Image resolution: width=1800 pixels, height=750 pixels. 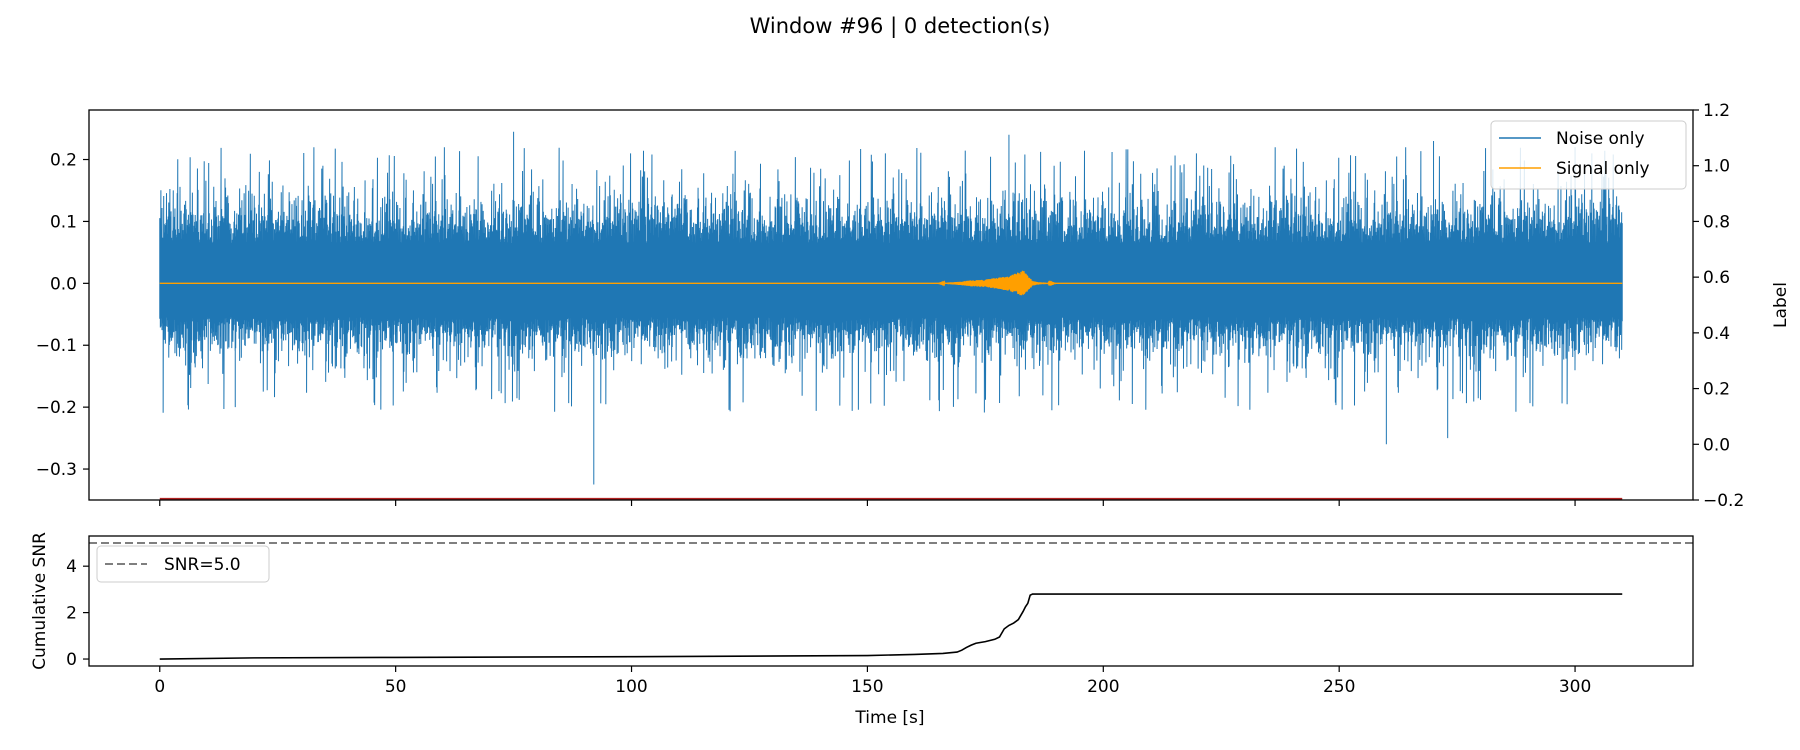 I want to click on x-tick-label: 200, so click(x=1103, y=687).